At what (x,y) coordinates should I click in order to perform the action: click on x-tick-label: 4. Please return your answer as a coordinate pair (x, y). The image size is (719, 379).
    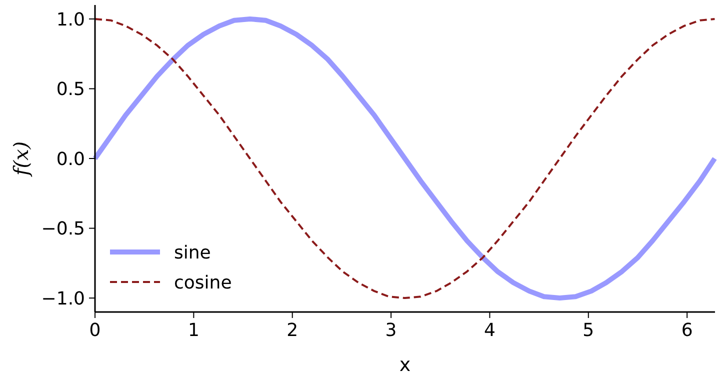
    Looking at the image, I should click on (490, 330).